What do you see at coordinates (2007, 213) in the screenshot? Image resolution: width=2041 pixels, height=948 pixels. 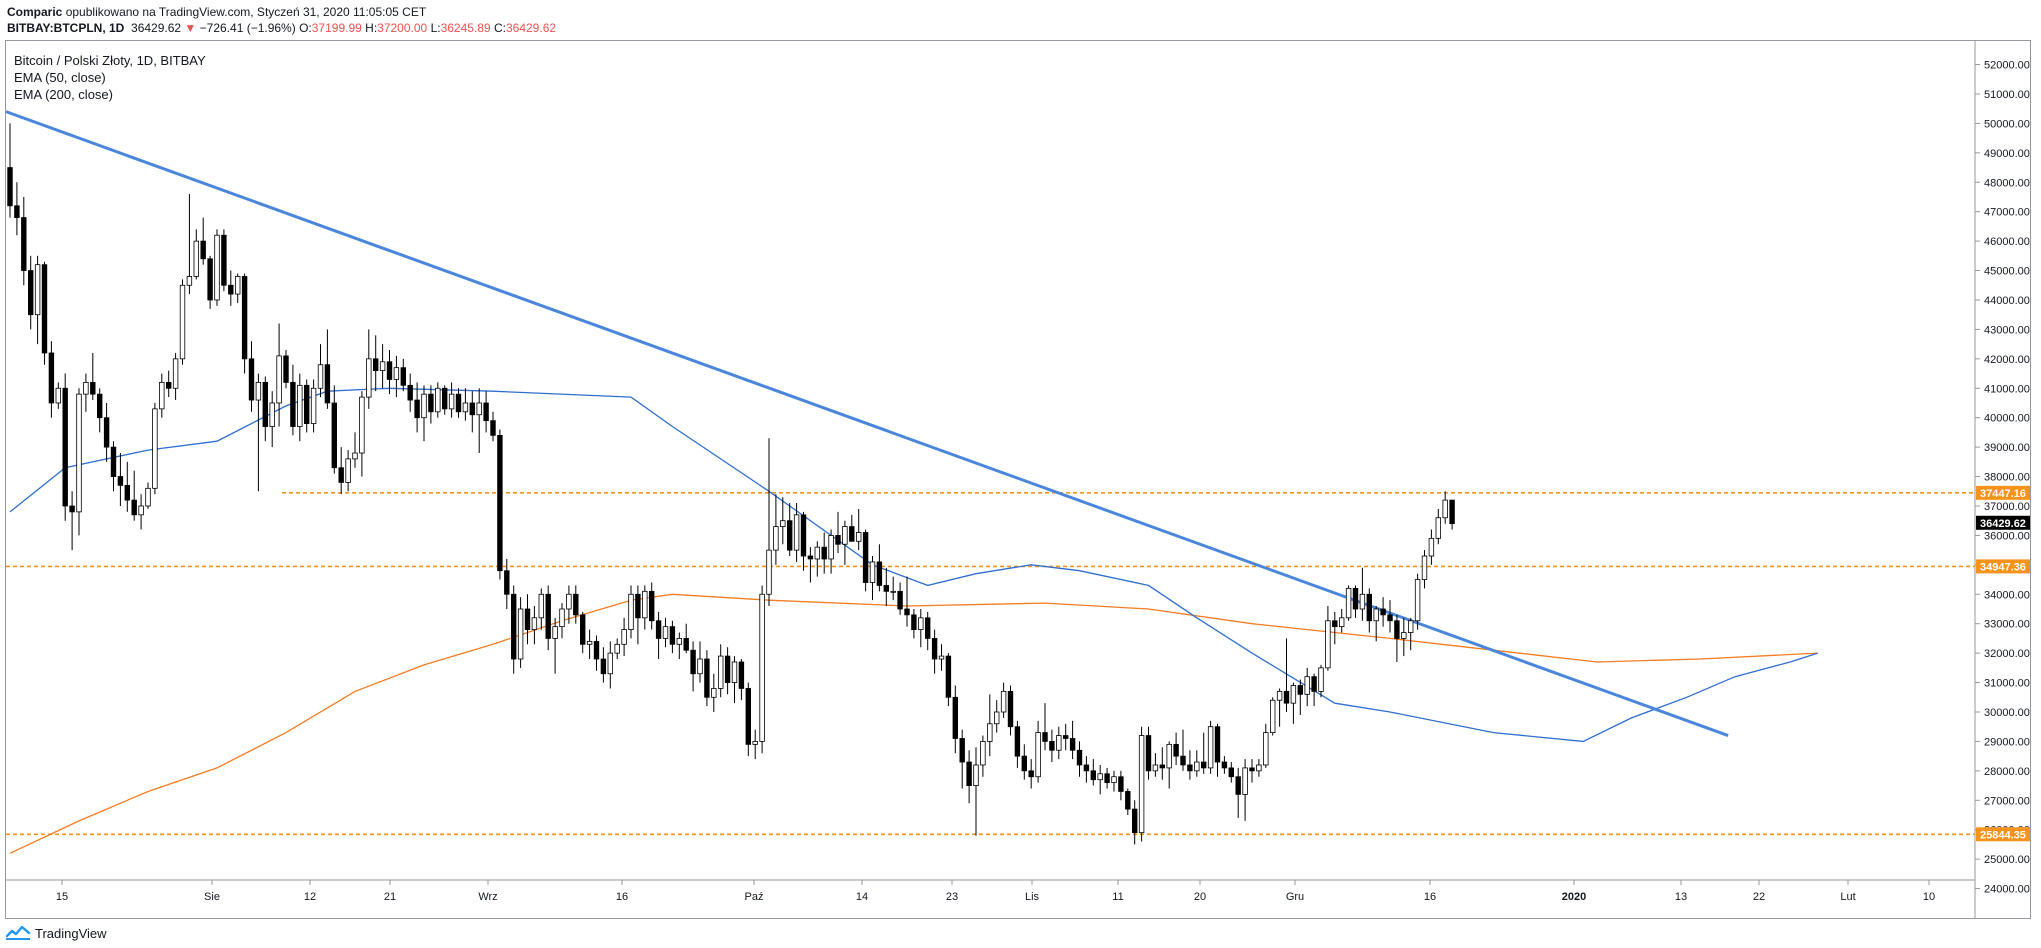 I see `y-tick-label: 47000.00` at bounding box center [2007, 213].